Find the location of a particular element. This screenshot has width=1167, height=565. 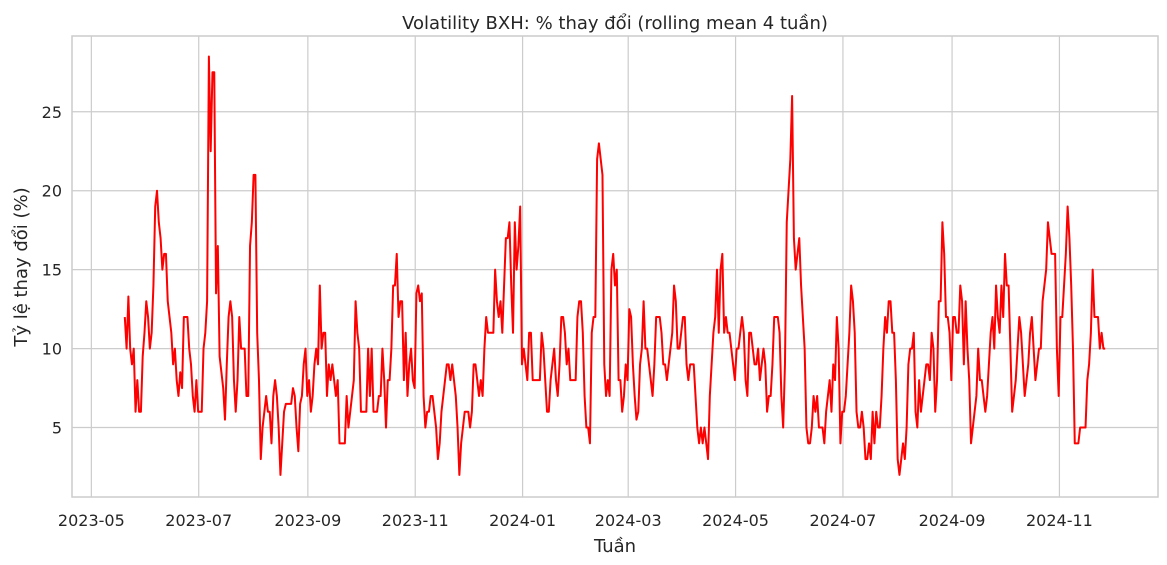

x-tick-label: 2024-03 is located at coordinates (628, 520).